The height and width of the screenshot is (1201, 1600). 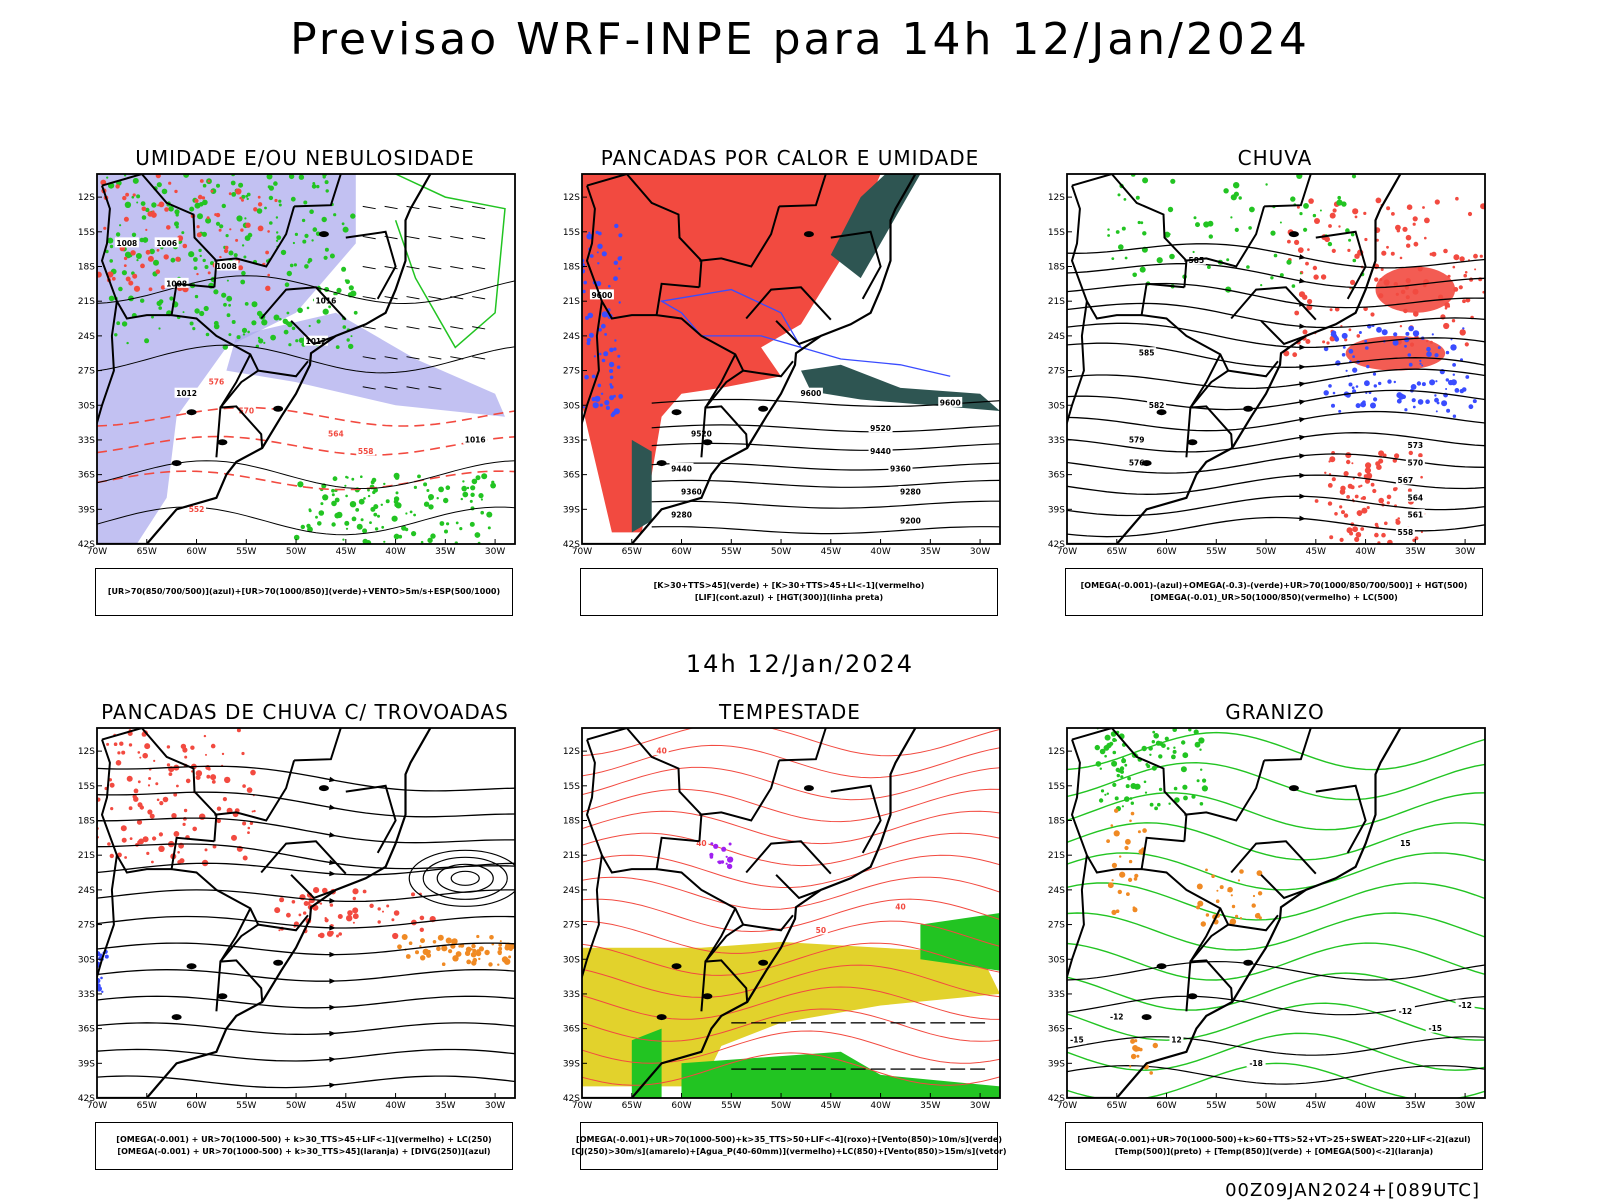 I want to click on severe-storm-purple, so click(x=729, y=866).